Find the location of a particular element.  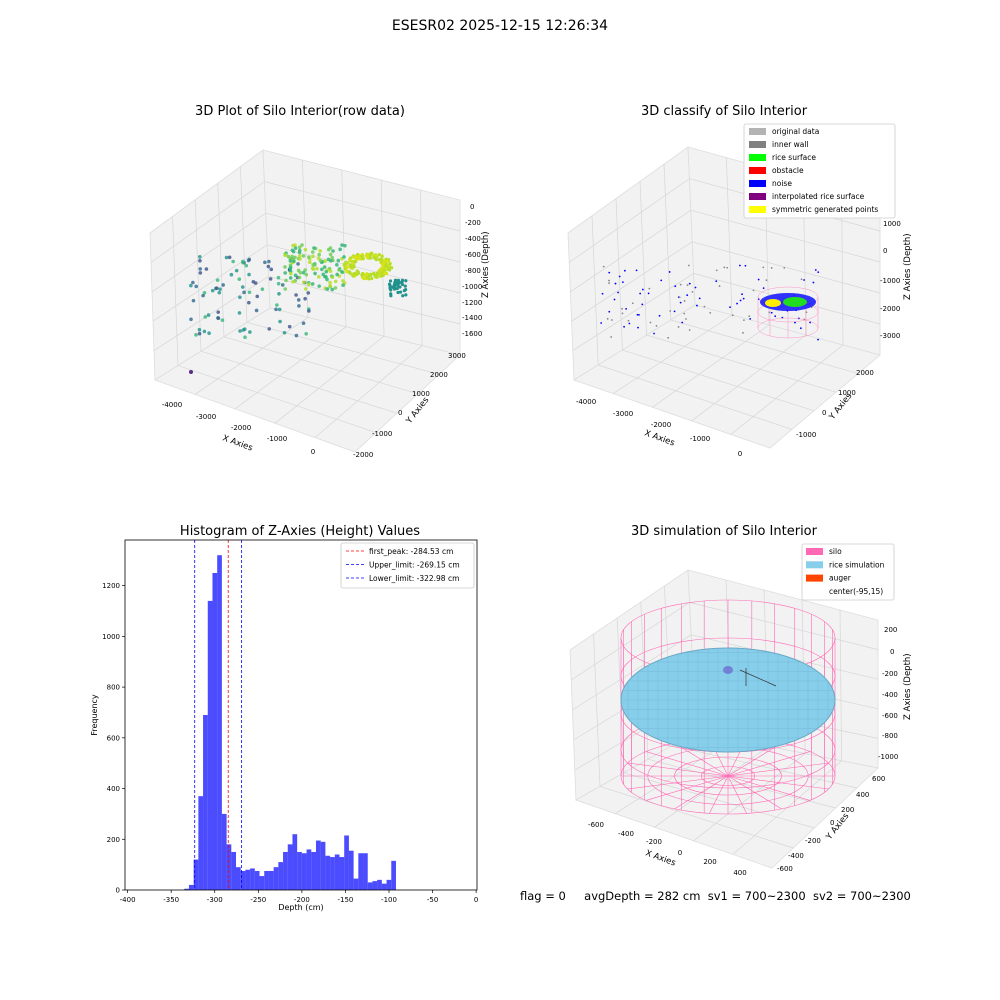

legend-label: noise is located at coordinates (782, 183).